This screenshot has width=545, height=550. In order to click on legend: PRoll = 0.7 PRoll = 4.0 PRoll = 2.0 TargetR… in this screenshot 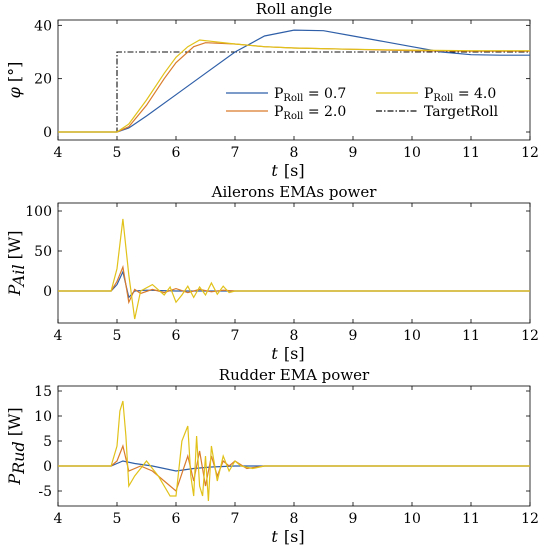, I will do `click(362, 104)`.